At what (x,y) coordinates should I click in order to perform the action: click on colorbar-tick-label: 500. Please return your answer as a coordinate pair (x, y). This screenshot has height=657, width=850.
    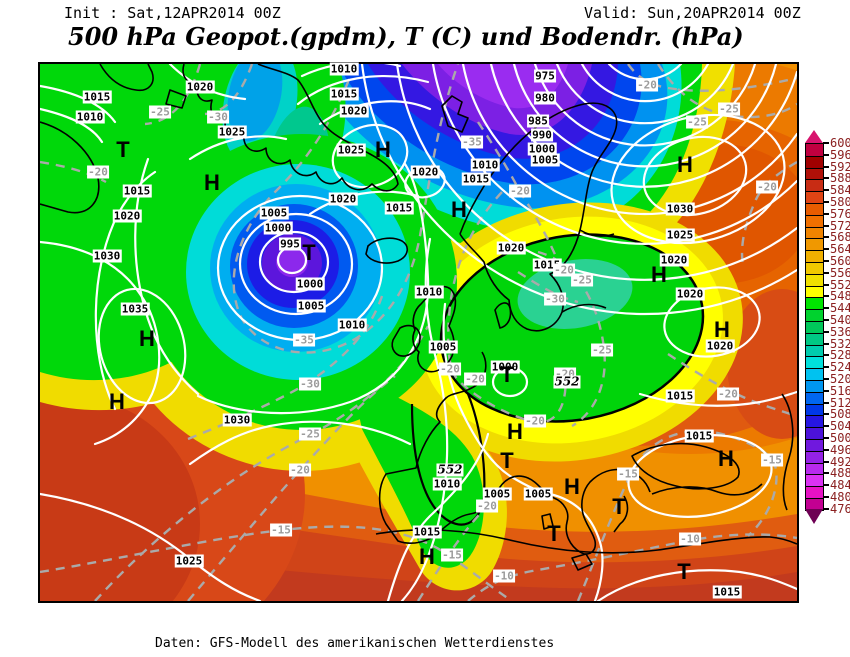
    Looking at the image, I should click on (840, 438).